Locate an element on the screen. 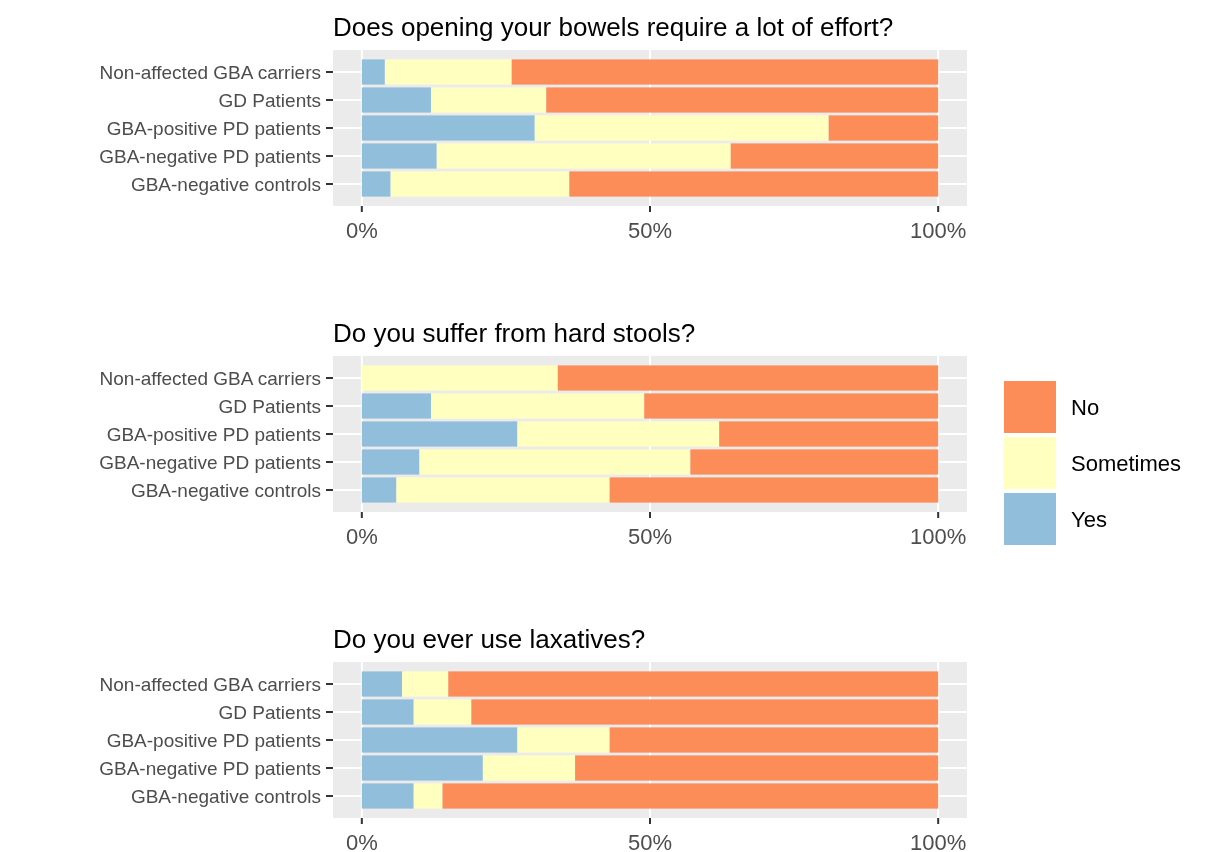  chart-title: Does opening your bowels require a lot of effort? is located at coordinates (613, 27).